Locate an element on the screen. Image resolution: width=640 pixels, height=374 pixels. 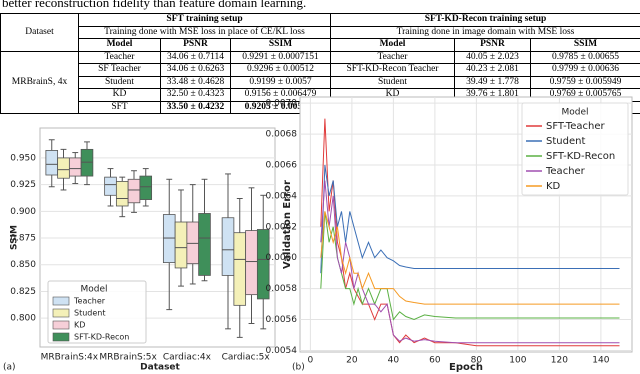
x-tick-label: Cardiac:4x is located at coordinates (187, 358).